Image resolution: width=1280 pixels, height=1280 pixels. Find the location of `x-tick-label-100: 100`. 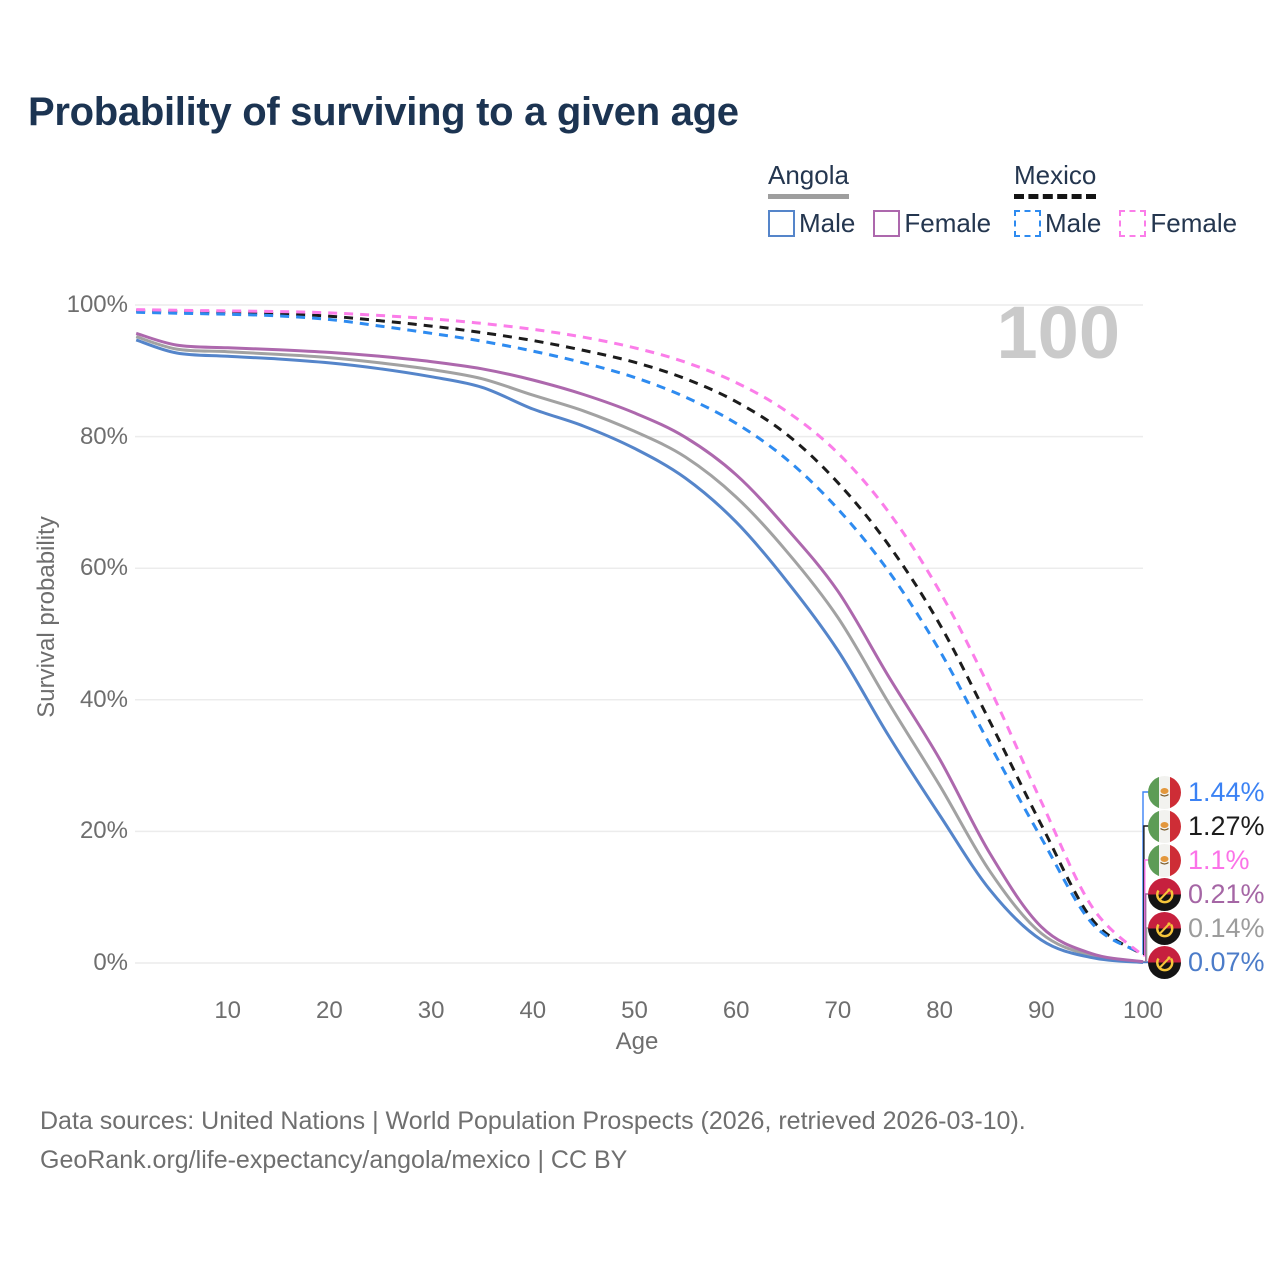

x-tick-label-100: 100 is located at coordinates (1143, 1010).